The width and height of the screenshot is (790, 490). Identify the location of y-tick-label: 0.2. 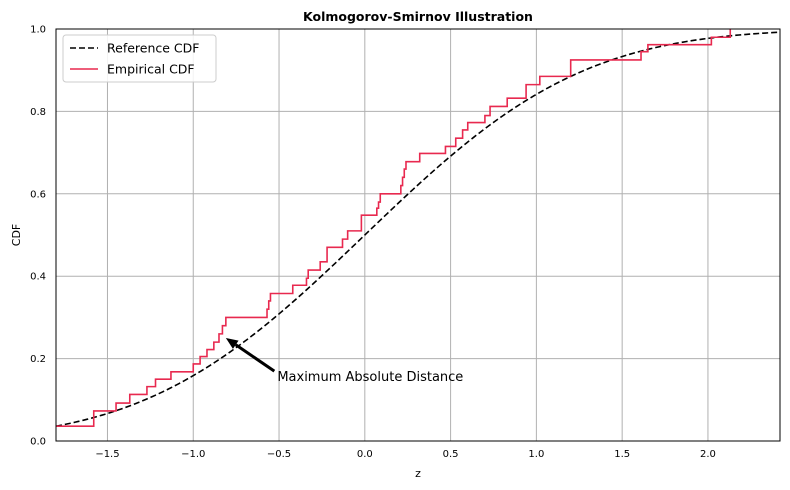
(38, 359).